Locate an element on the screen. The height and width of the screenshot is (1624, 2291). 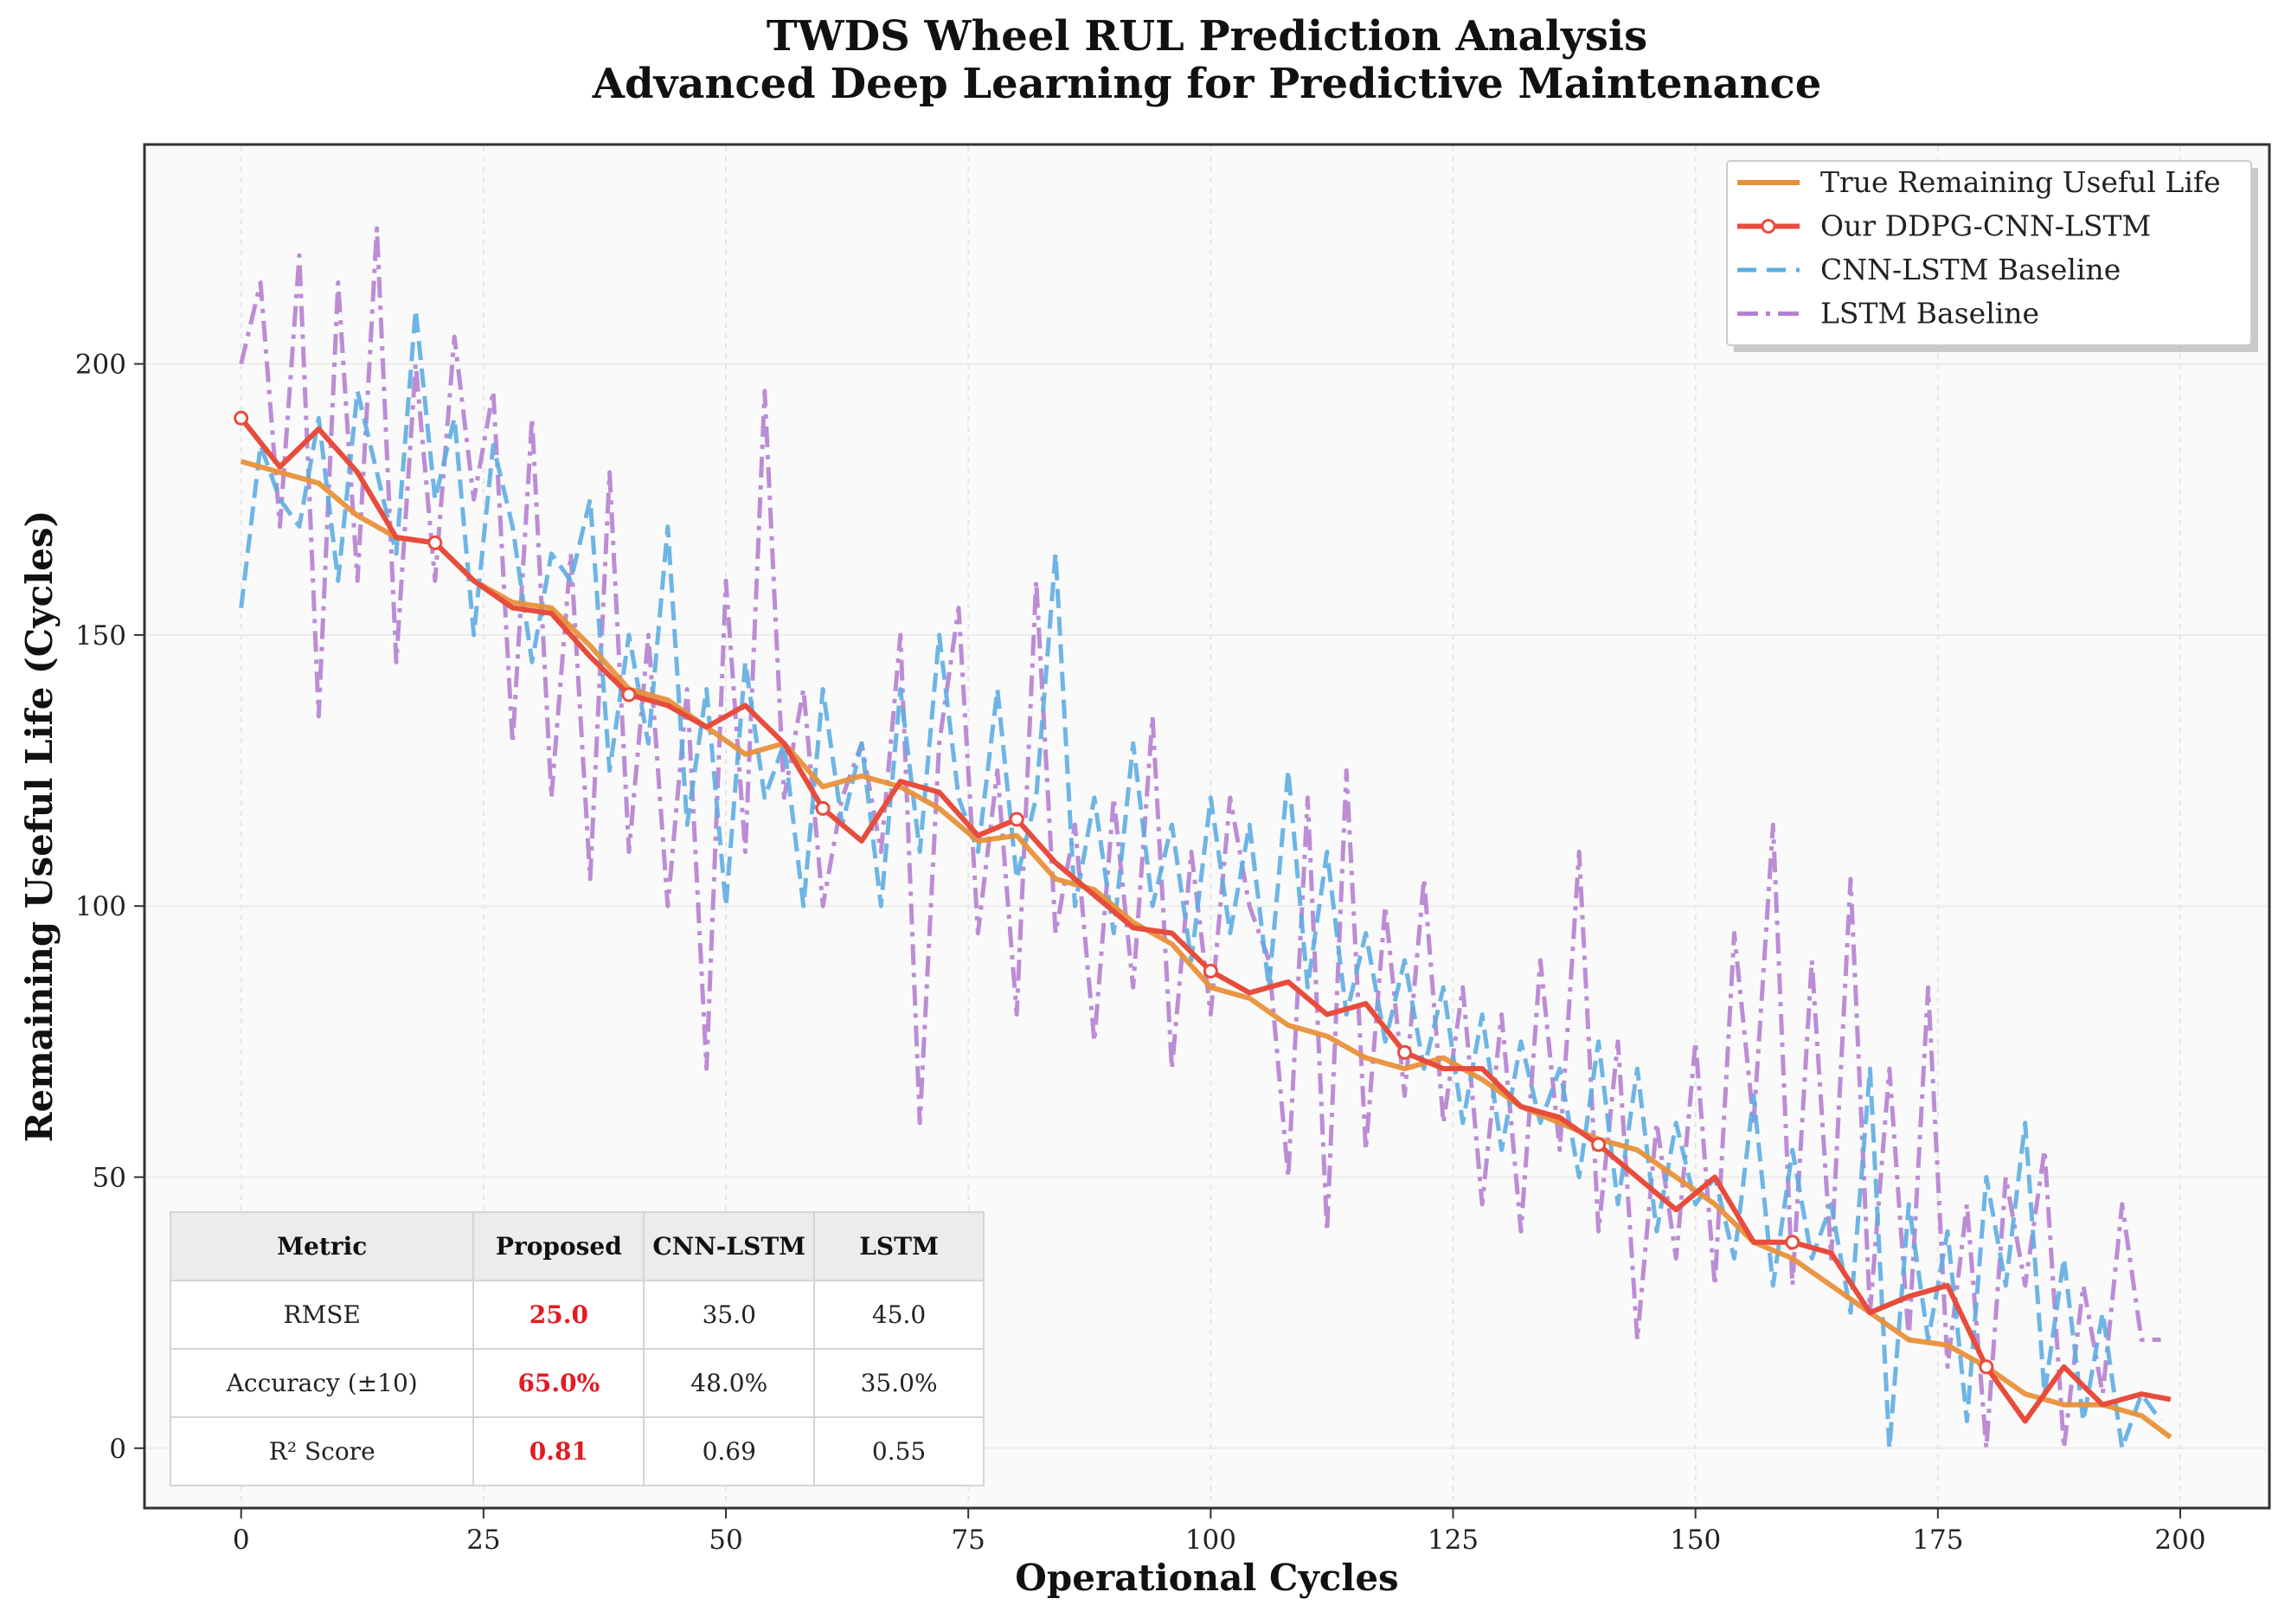
x-tick-label: 0 is located at coordinates (242, 1540).